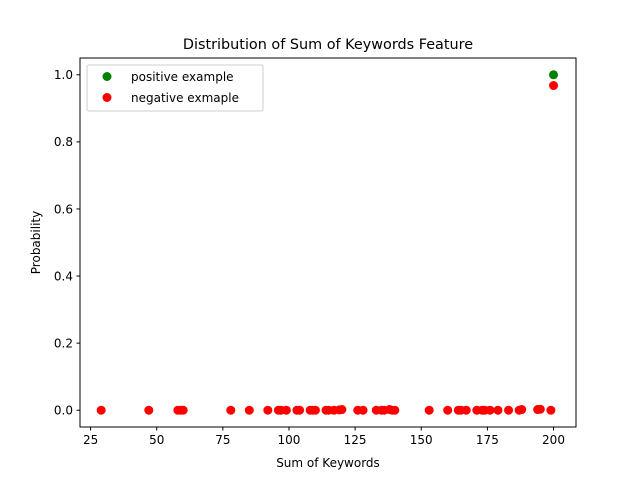 This screenshot has height=480, width=640. Describe the element at coordinates (90, 440) in the screenshot. I see `x-tick-label: 25` at that location.